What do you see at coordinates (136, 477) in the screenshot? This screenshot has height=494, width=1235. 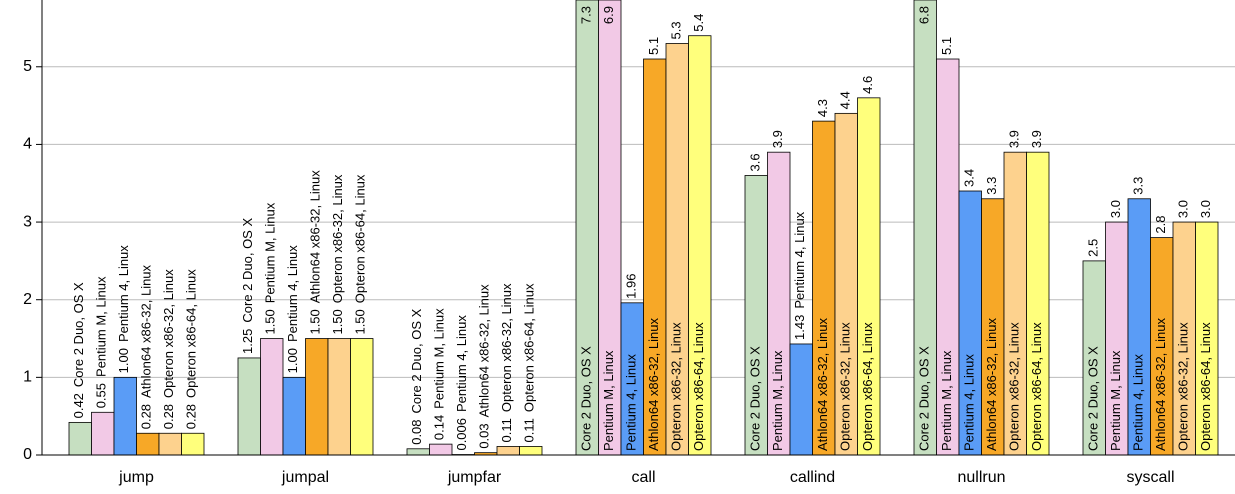 I see `x-tick-label: jump` at bounding box center [136, 477].